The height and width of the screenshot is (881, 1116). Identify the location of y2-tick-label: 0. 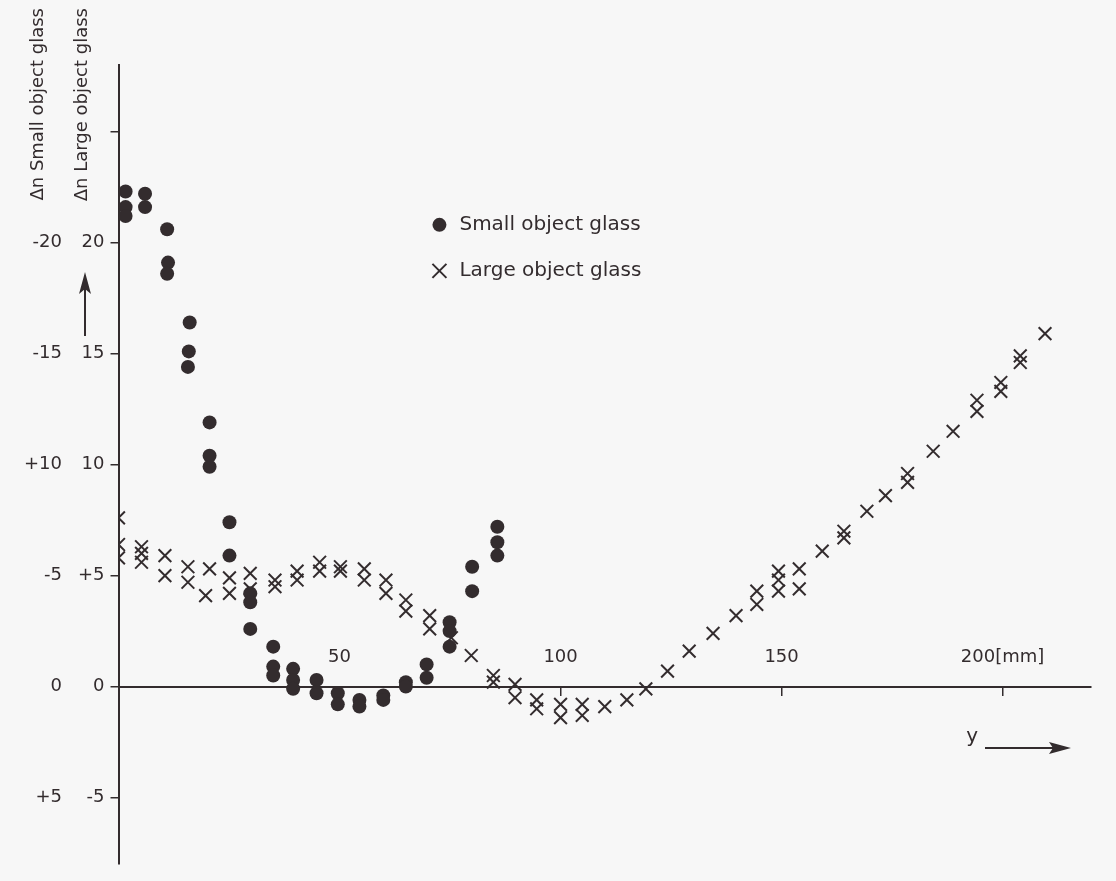
(56, 685).